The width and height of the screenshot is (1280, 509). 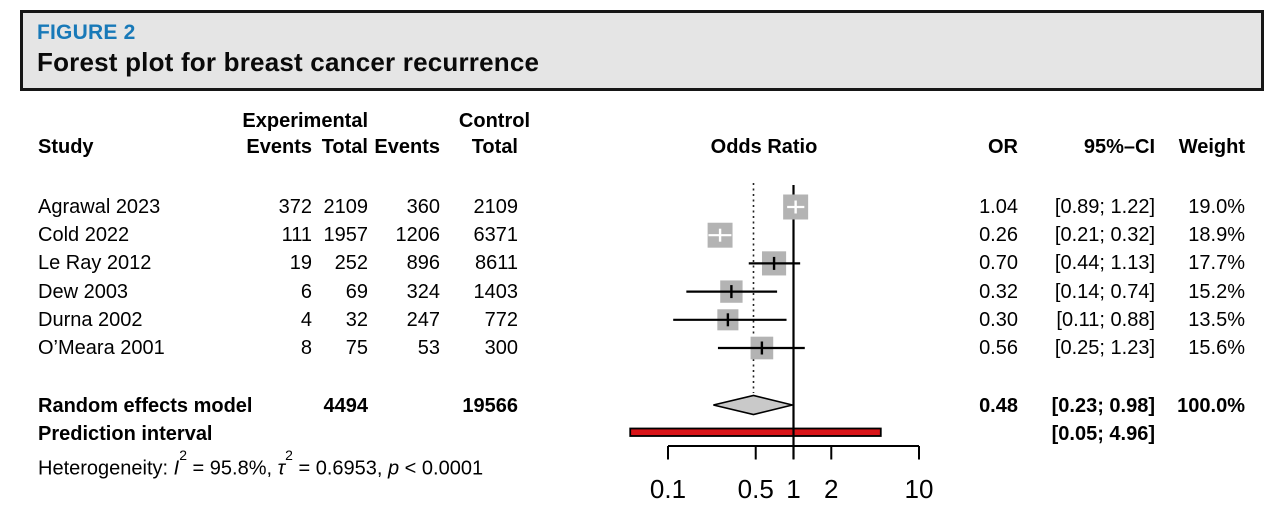 What do you see at coordinates (1119, 147) in the screenshot?
I see `column-header-ci: 95%–CI` at bounding box center [1119, 147].